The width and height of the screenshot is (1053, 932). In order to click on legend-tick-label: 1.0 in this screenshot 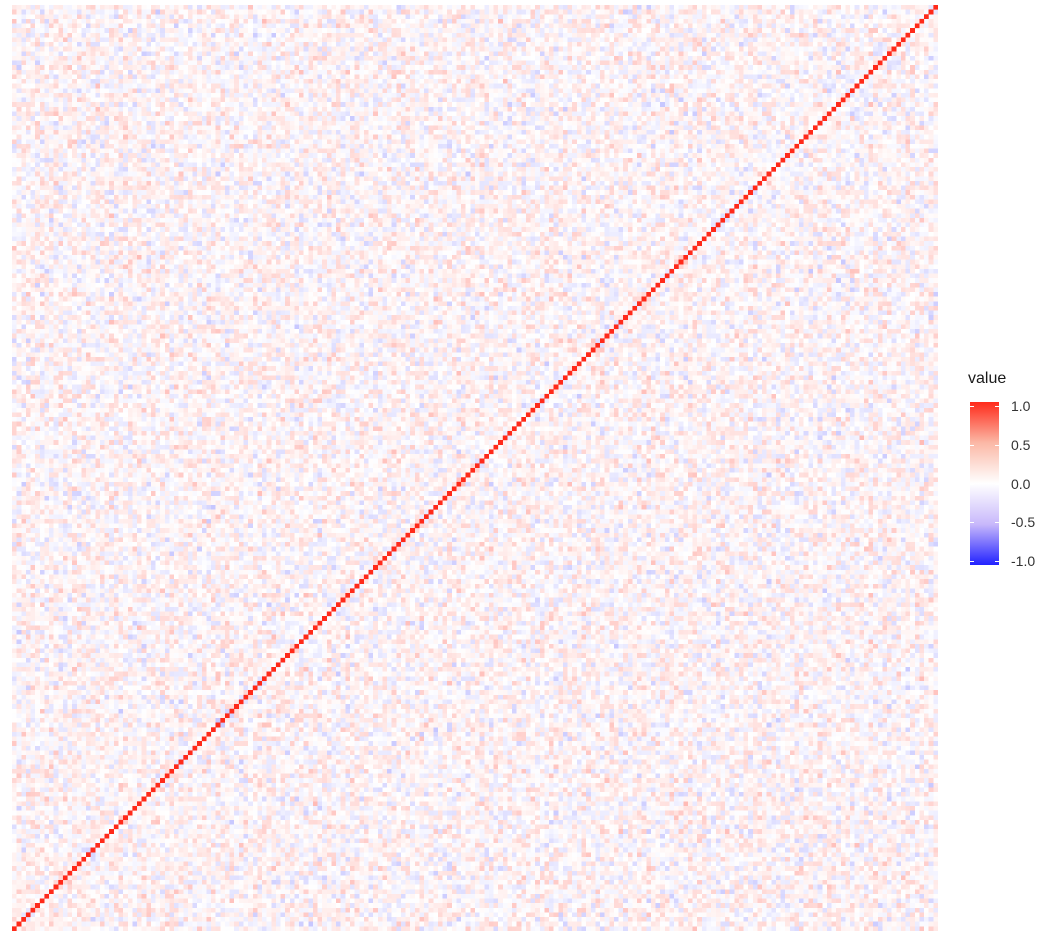, I will do `click(1021, 406)`.